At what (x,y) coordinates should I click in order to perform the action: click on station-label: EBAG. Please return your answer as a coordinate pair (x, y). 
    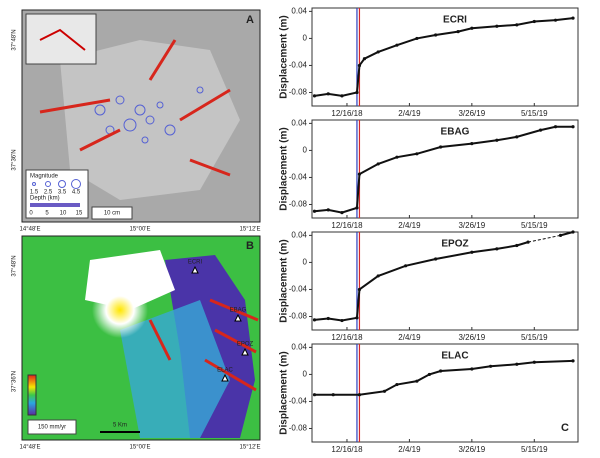
    Looking at the image, I should click on (238, 311).